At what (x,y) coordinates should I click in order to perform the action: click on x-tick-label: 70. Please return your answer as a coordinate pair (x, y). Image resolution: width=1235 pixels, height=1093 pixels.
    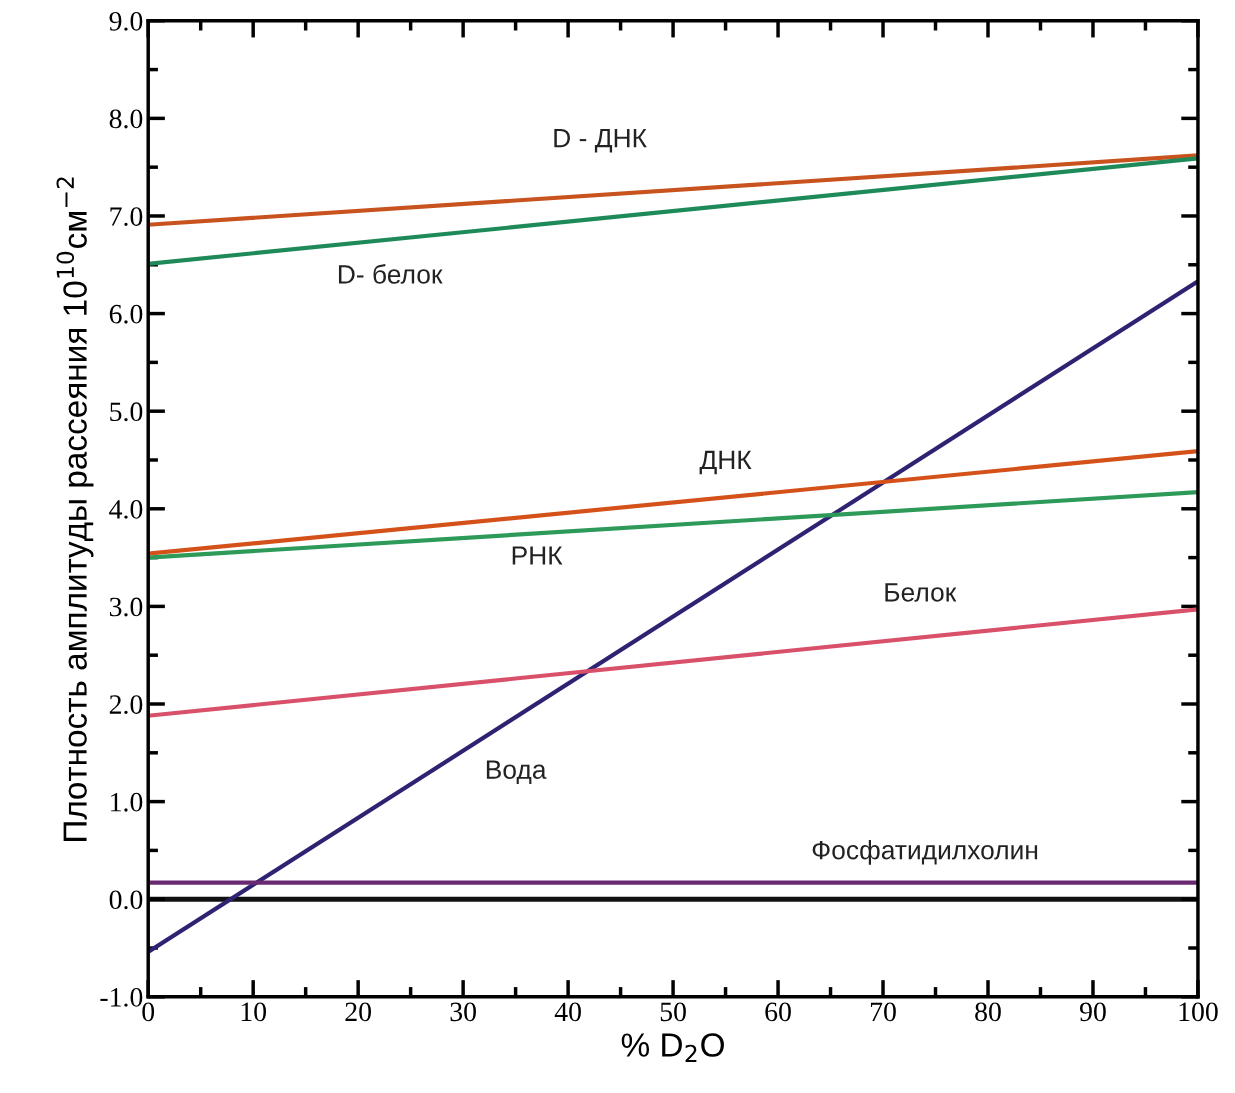
    Looking at the image, I should click on (883, 1012).